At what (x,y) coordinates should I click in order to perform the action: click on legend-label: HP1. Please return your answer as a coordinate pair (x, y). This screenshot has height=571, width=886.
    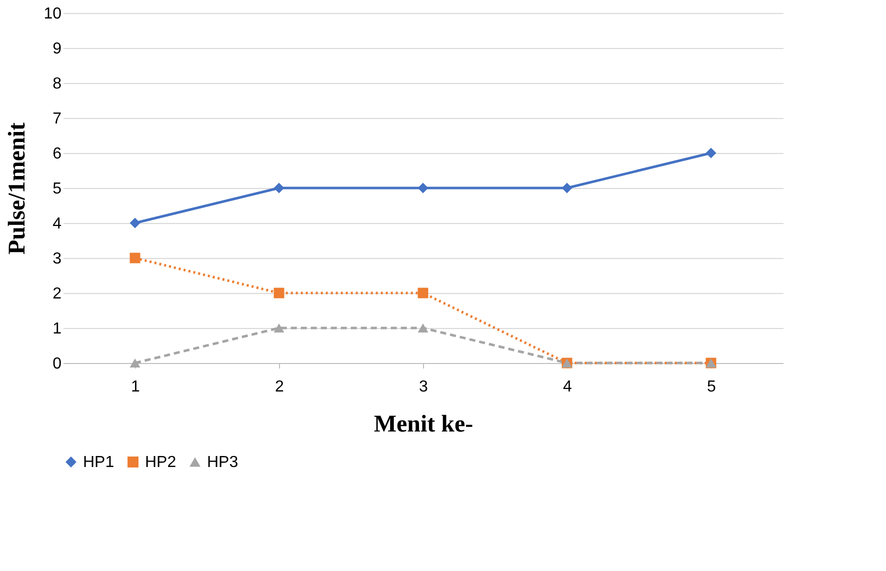
    Looking at the image, I should click on (98, 462).